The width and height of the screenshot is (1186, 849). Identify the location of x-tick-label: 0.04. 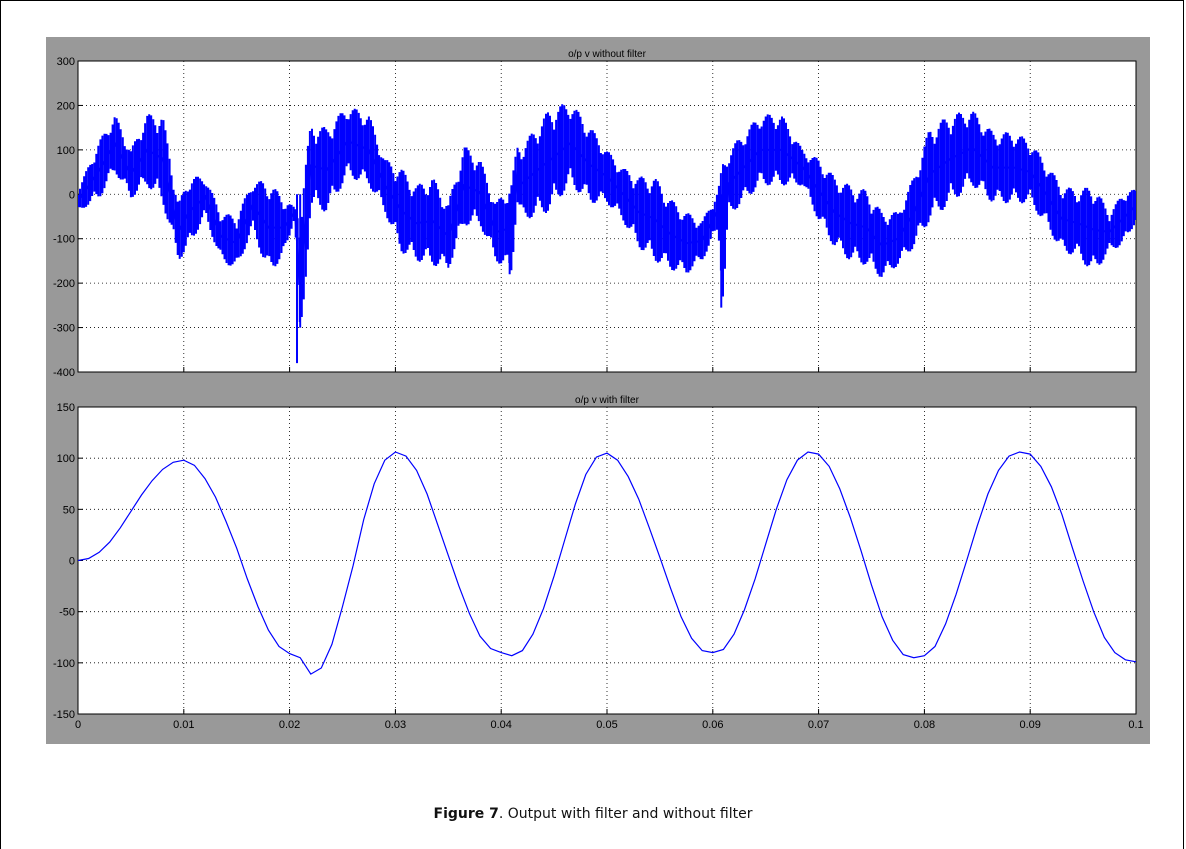
(500, 725).